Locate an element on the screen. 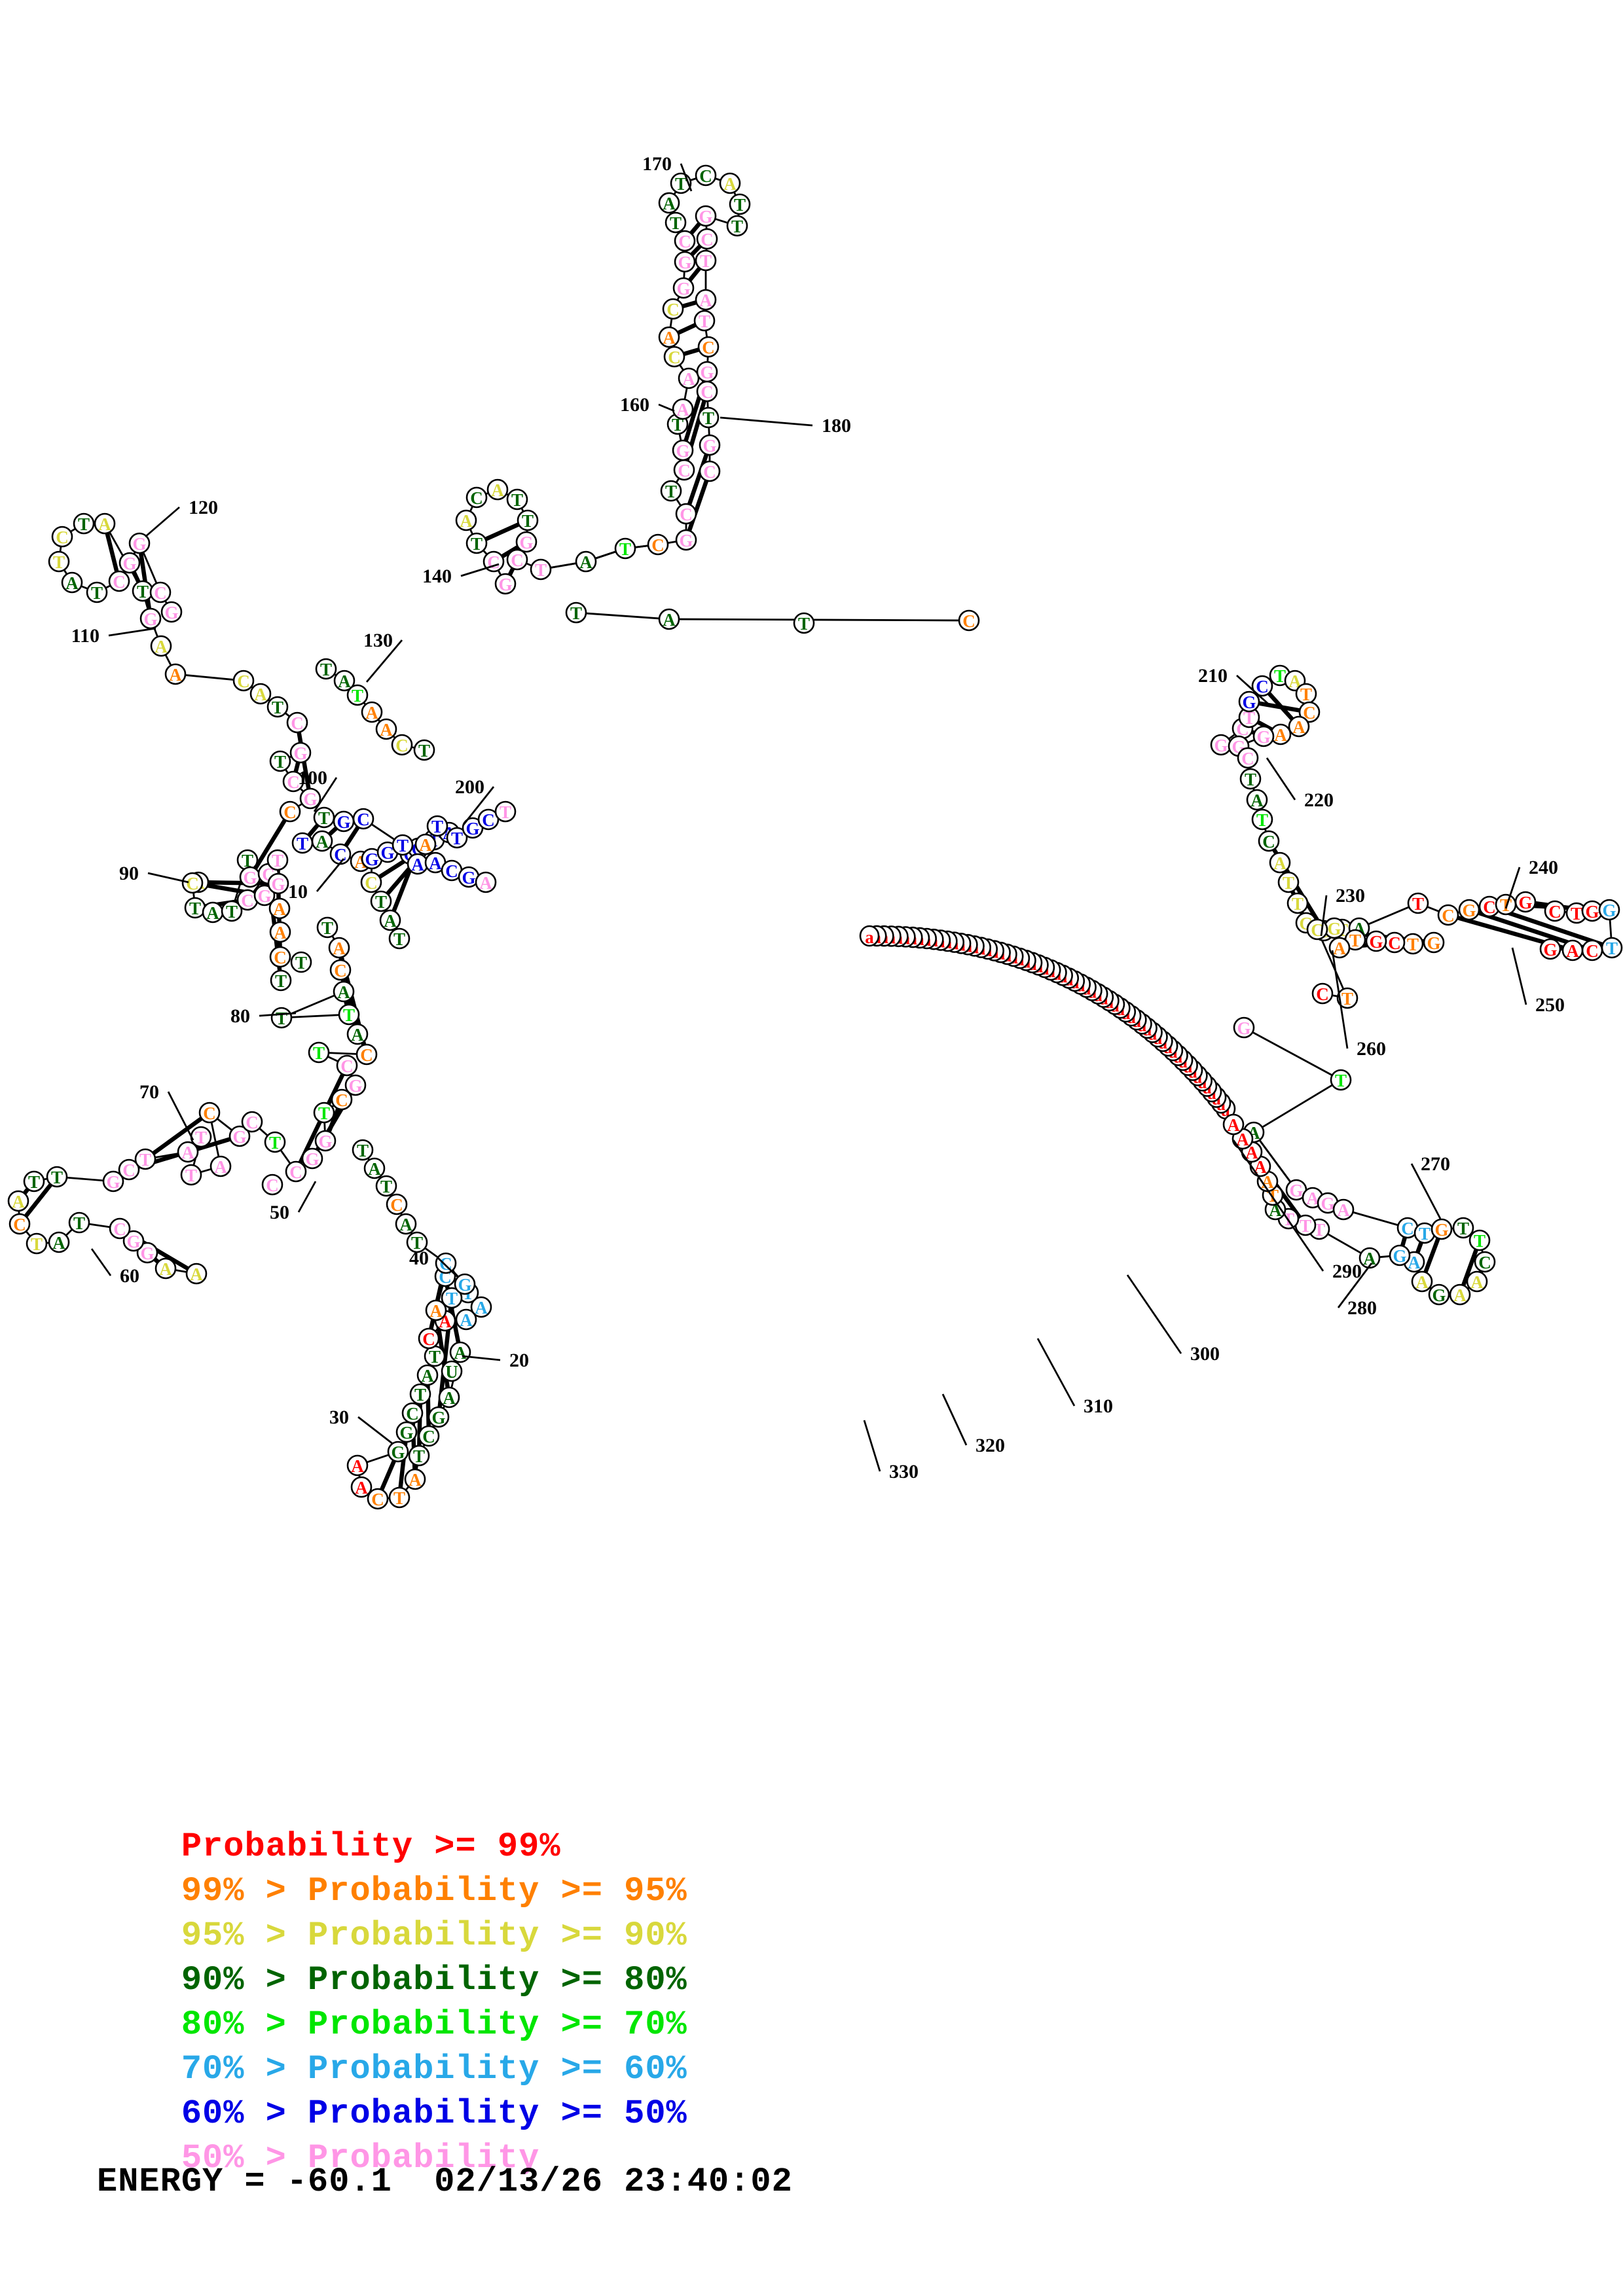  nucleotide-117: A is located at coordinates (175, 674).